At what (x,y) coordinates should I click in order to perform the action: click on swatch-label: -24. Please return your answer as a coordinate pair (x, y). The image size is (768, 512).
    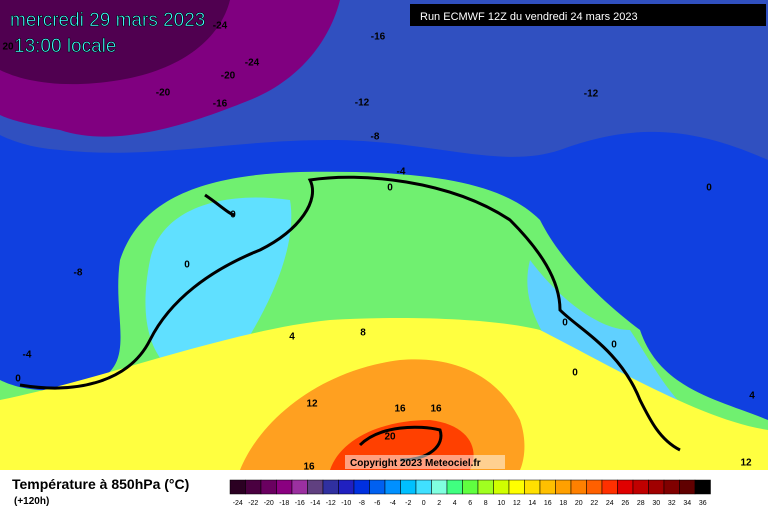
    Looking at the image, I should click on (238, 503).